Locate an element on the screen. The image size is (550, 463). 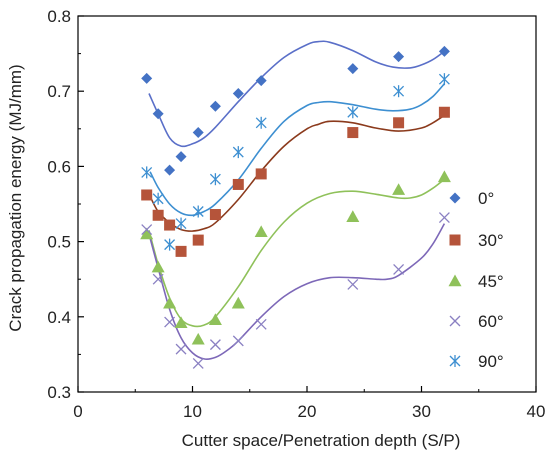
legend-label: 45° is located at coordinates (491, 281).